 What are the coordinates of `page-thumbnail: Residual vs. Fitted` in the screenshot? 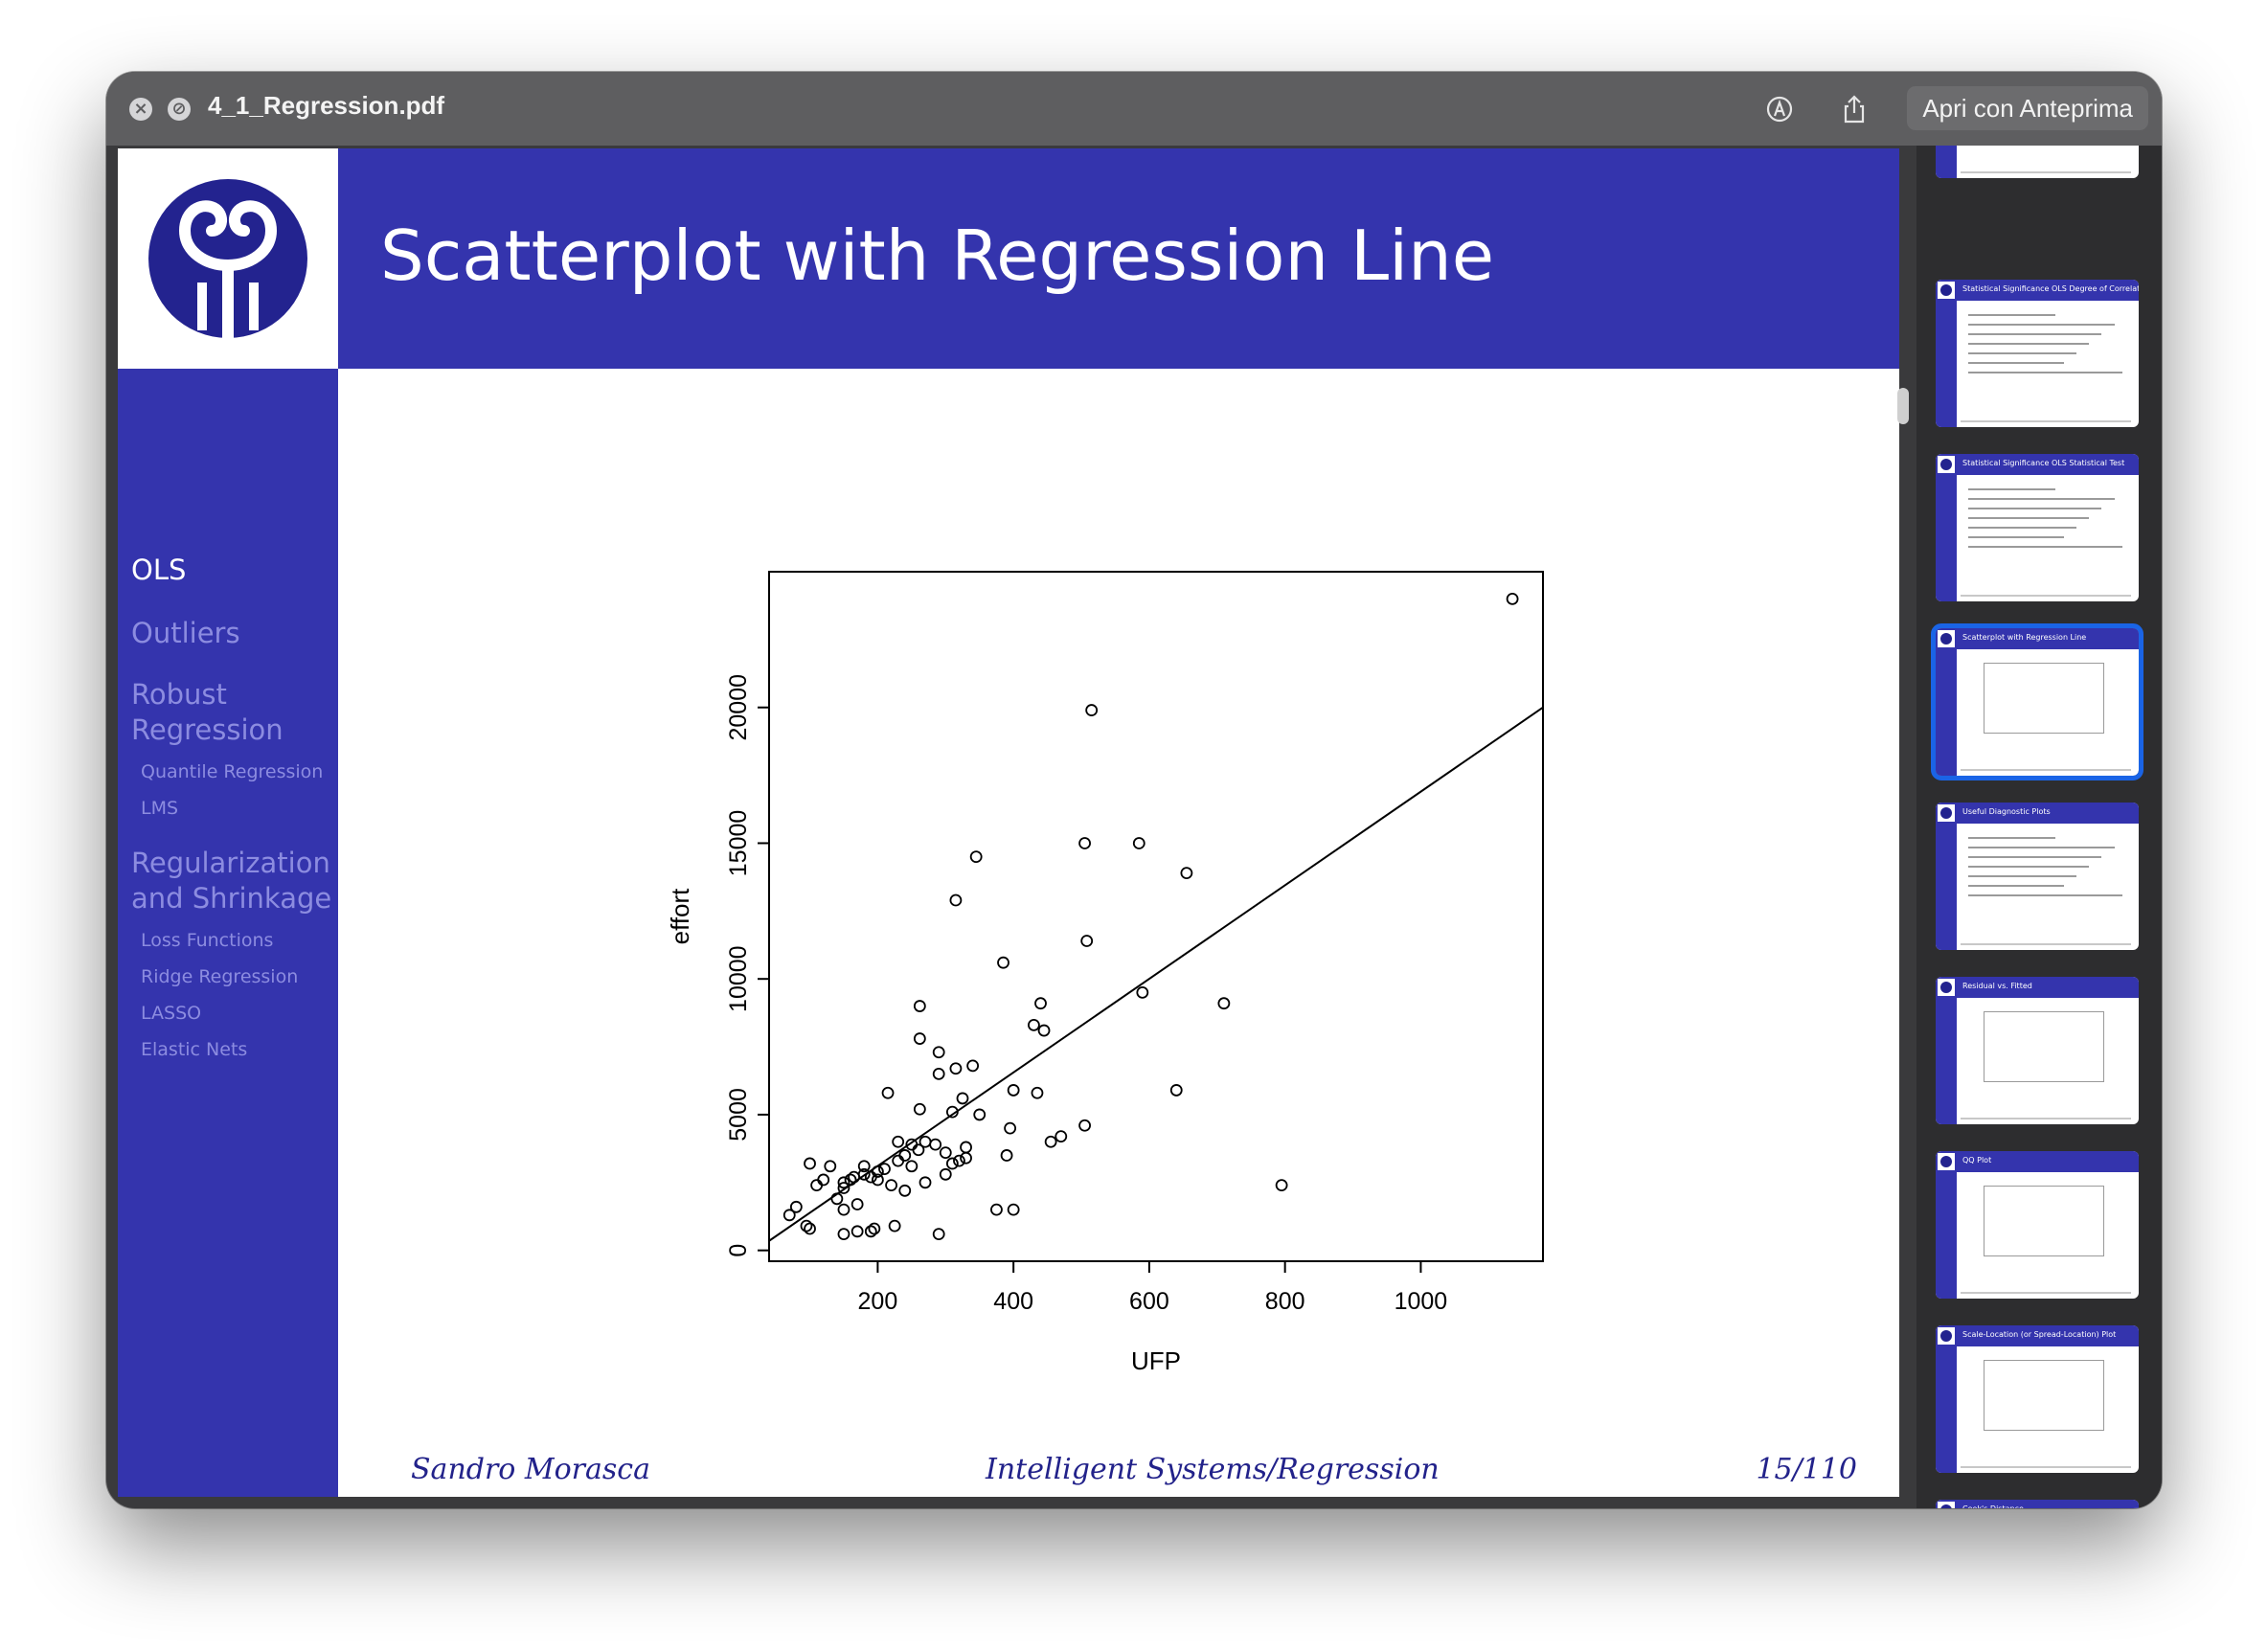 It's located at (2037, 1050).